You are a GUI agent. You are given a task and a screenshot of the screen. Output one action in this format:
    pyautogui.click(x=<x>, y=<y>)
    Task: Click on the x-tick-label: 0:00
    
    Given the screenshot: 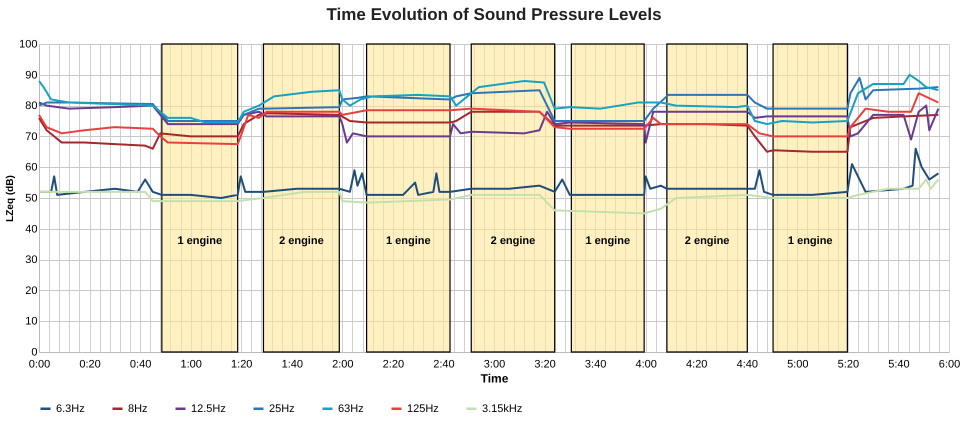 What is the action you would take?
    pyautogui.click(x=39, y=364)
    